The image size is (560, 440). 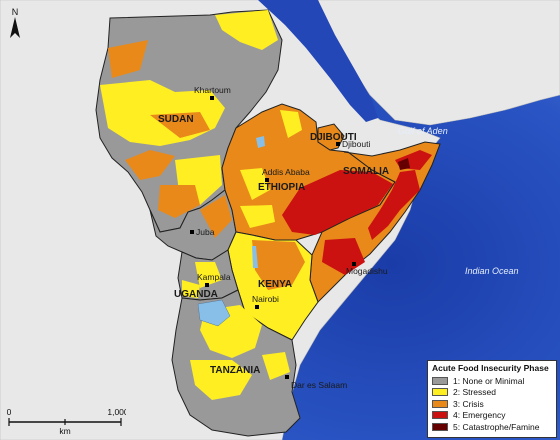 What do you see at coordinates (492, 271) in the screenshot?
I see `label-indian-ocean: Indian Ocean` at bounding box center [492, 271].